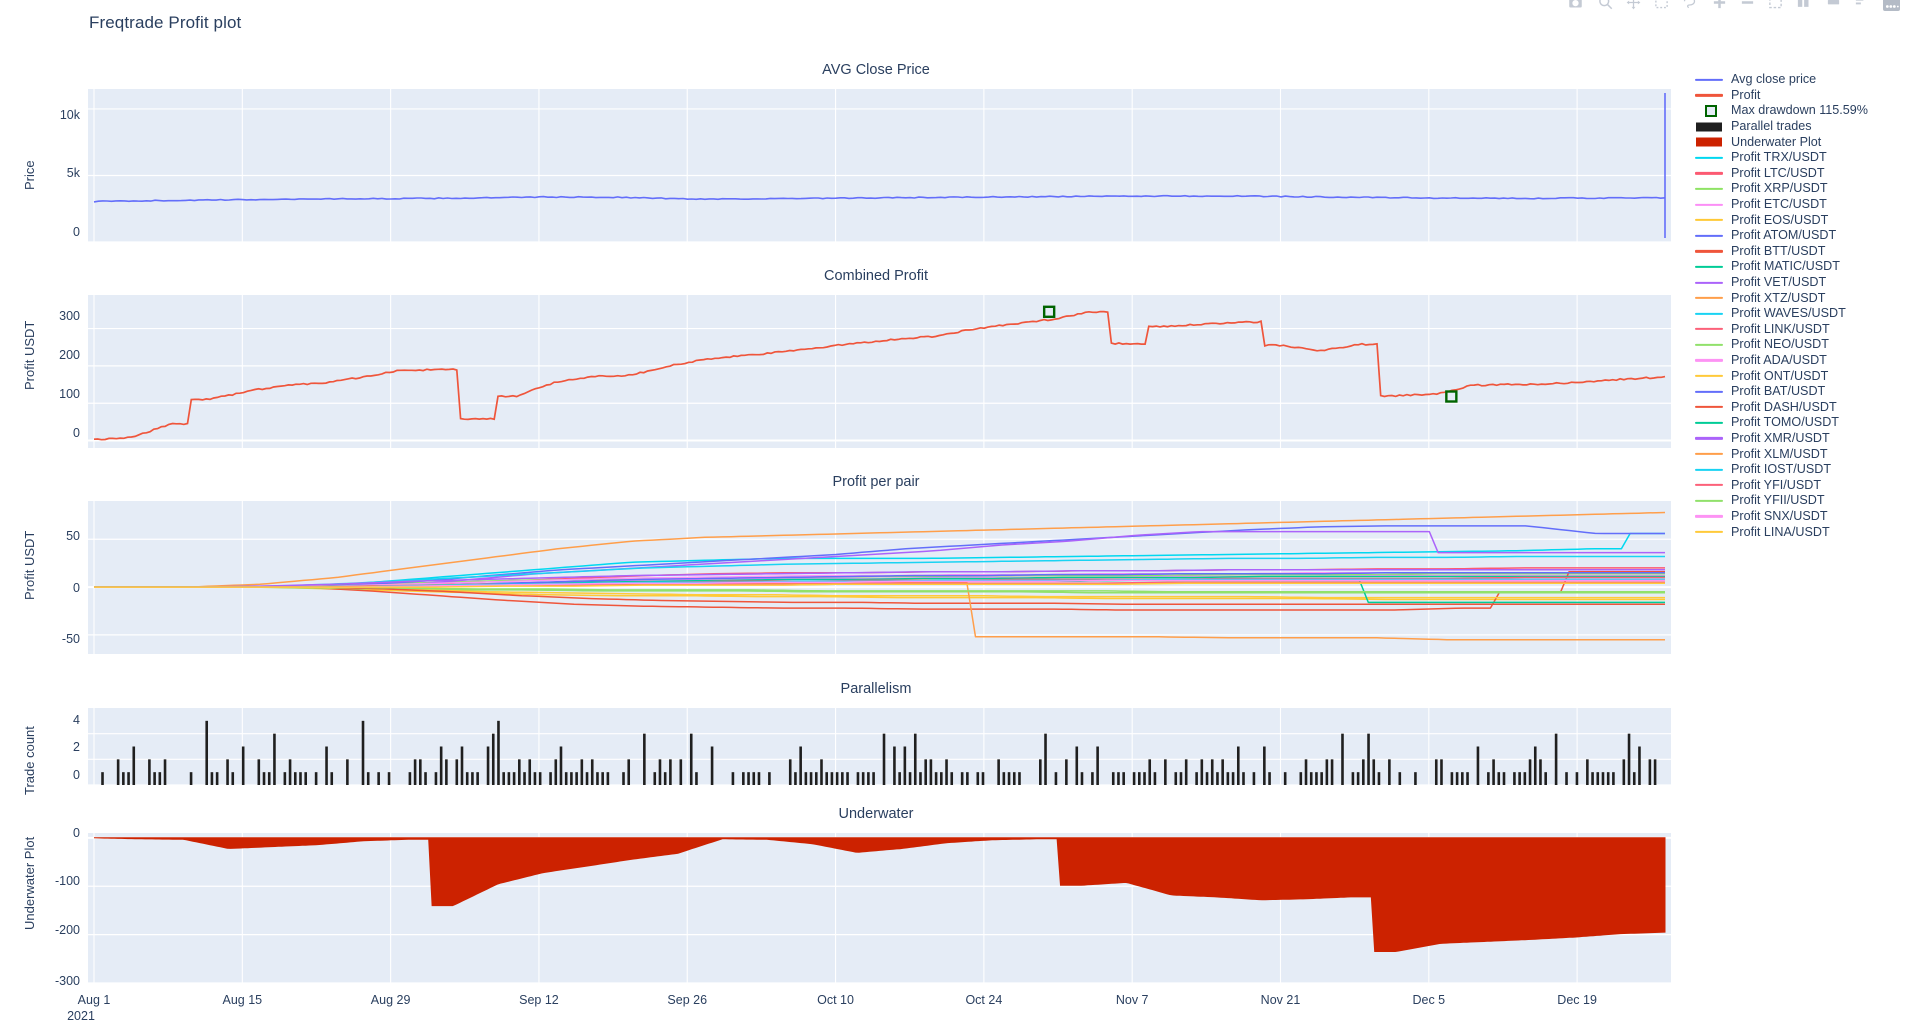  I want to click on legend-item: Profit YFII/USDT, so click(1800, 501).